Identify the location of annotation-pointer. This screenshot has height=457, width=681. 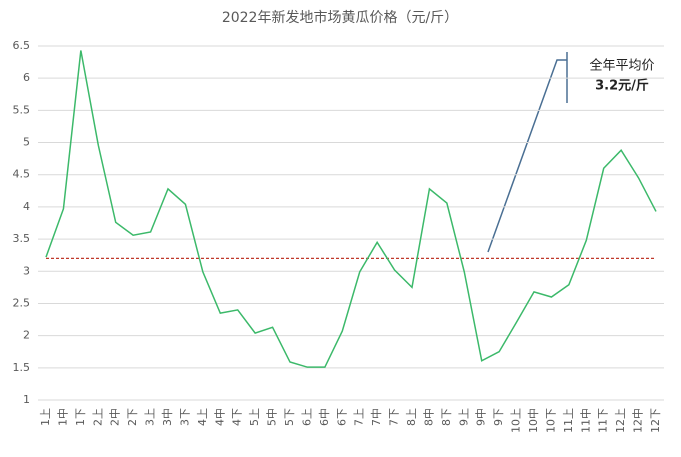
(527, 156).